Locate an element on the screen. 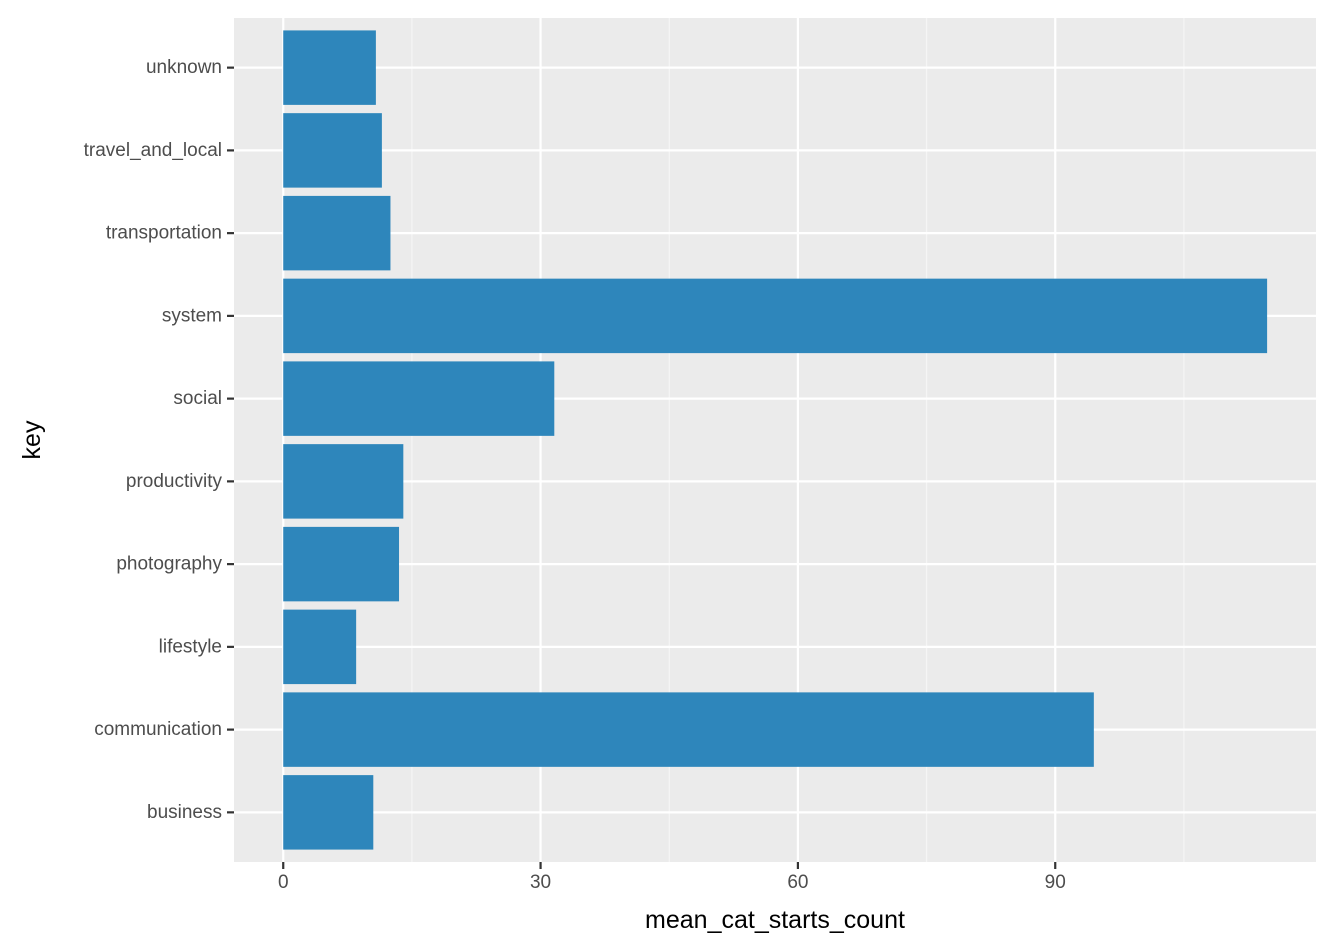 This screenshot has height=950, width=1336. y-tick-label: transportation is located at coordinates (164, 233).